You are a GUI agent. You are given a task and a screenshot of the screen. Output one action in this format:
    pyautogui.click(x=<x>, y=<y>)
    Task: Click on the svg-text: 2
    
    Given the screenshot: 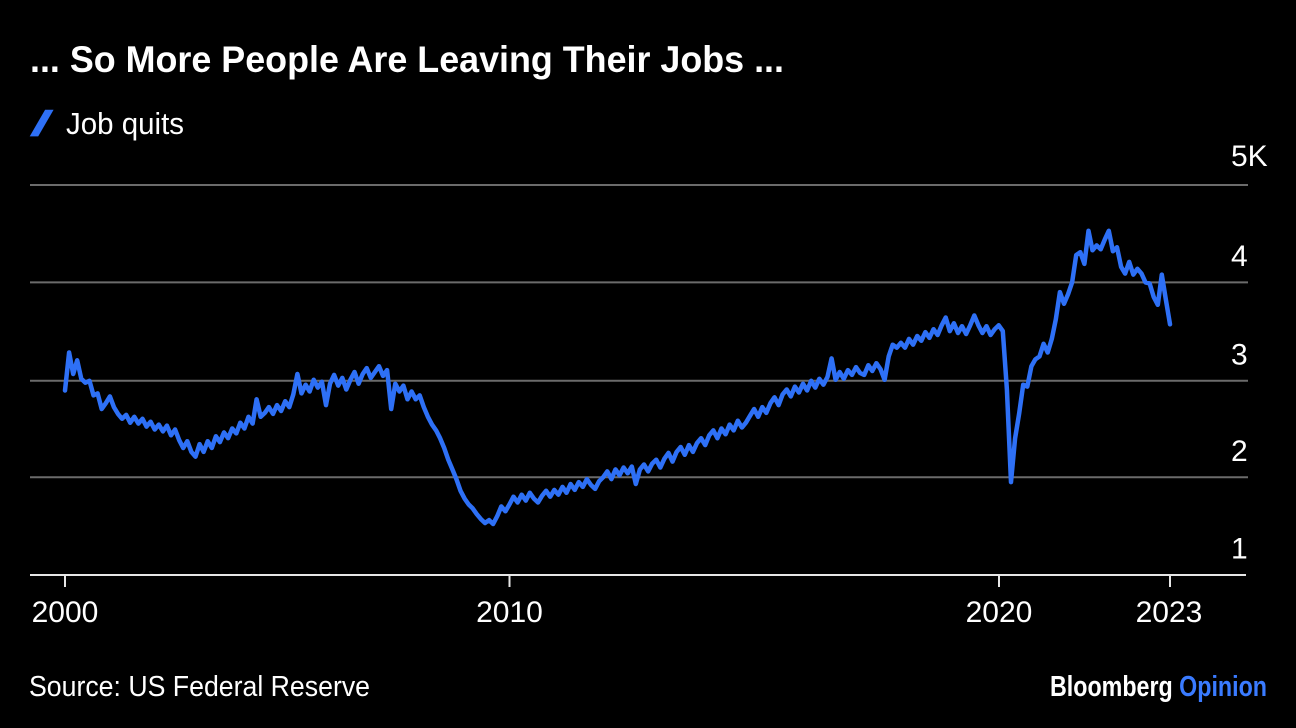 What is the action you would take?
    pyautogui.click(x=1239, y=451)
    